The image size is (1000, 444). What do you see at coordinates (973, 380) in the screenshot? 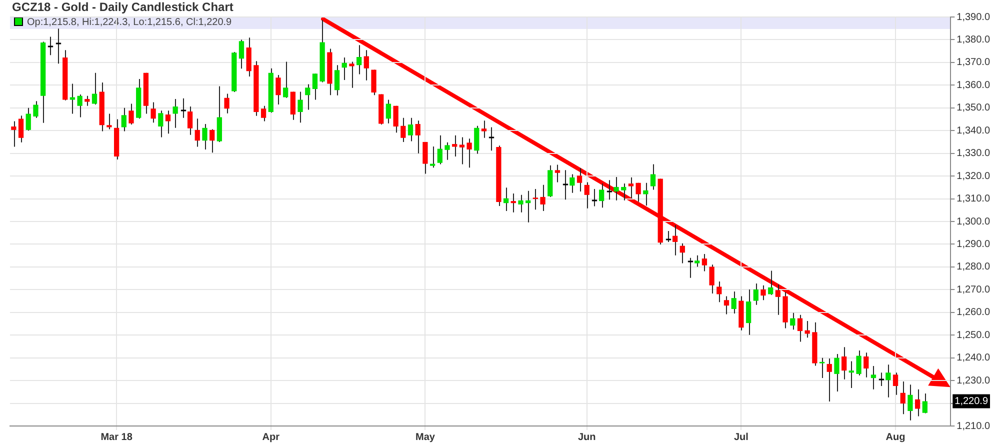
I see `y-tick-label: 1,230.0` at bounding box center [973, 380].